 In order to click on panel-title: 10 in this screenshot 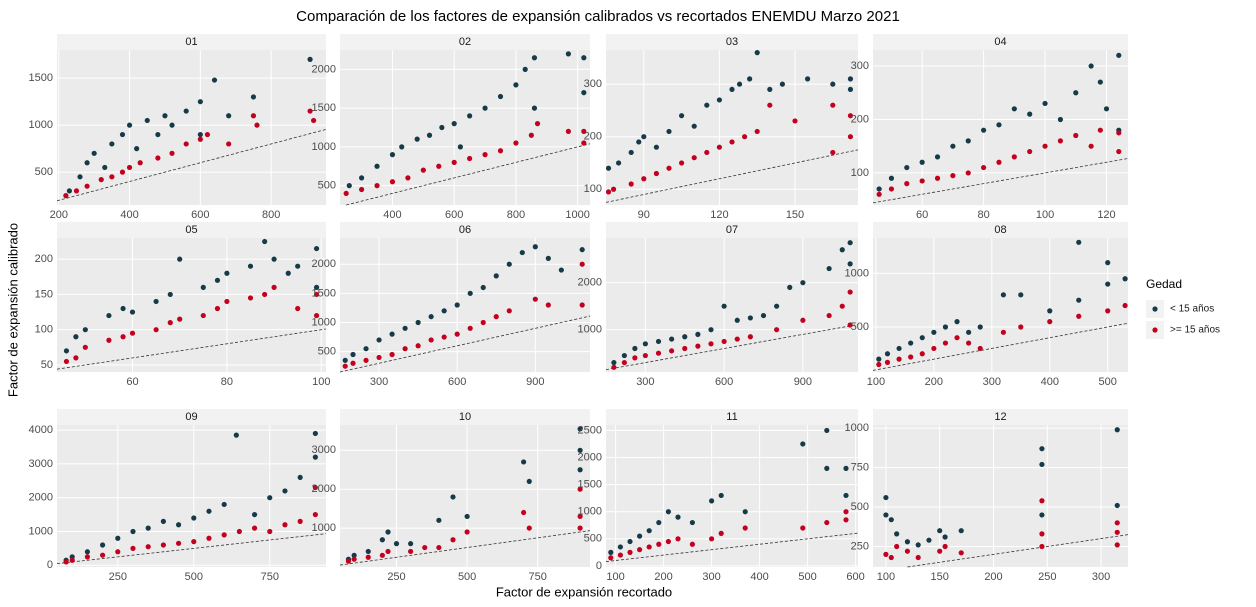, I will do `click(465, 417)`.